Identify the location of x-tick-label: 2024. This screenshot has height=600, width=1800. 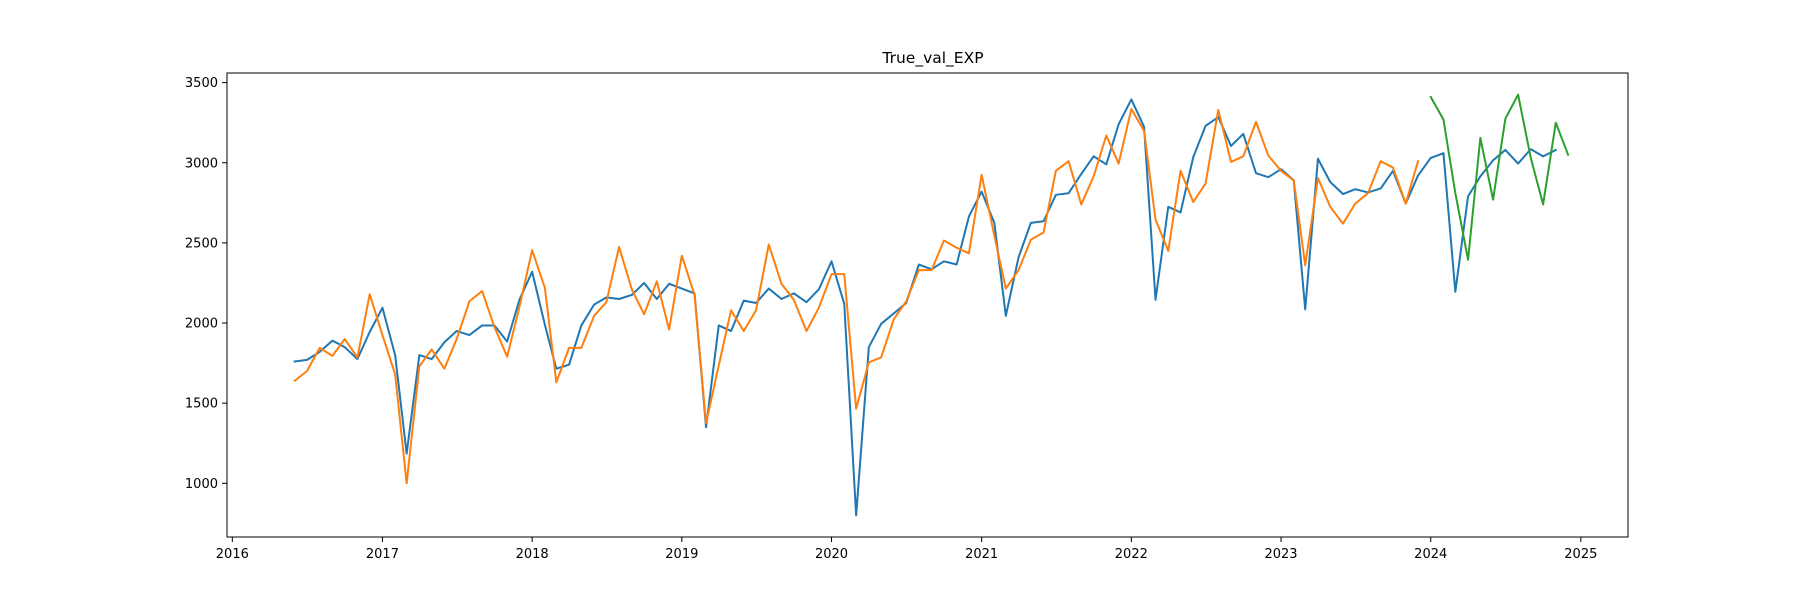
(1430, 554).